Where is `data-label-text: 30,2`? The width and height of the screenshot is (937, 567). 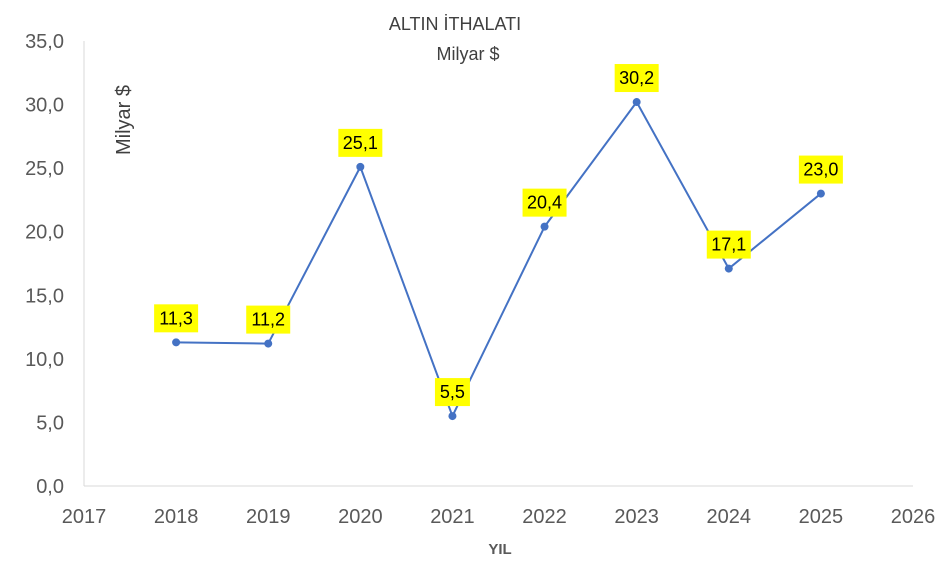 data-label-text: 30,2 is located at coordinates (636, 78).